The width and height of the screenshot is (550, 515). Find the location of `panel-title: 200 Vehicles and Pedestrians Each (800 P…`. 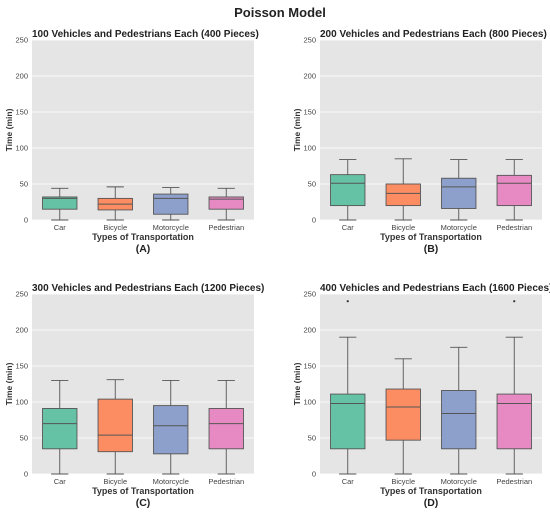

panel-title: 200 Vehicles and Pedestrians Each (800 P… is located at coordinates (433, 34).